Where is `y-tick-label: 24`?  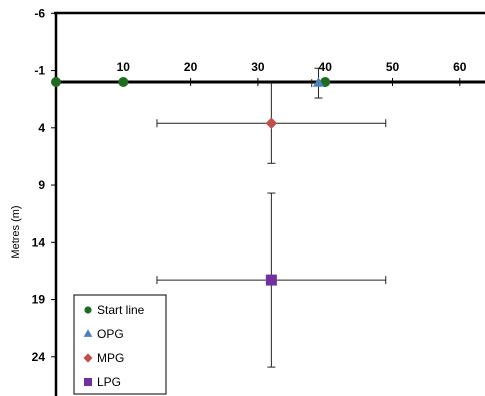
y-tick-label: 24 is located at coordinates (39, 357).